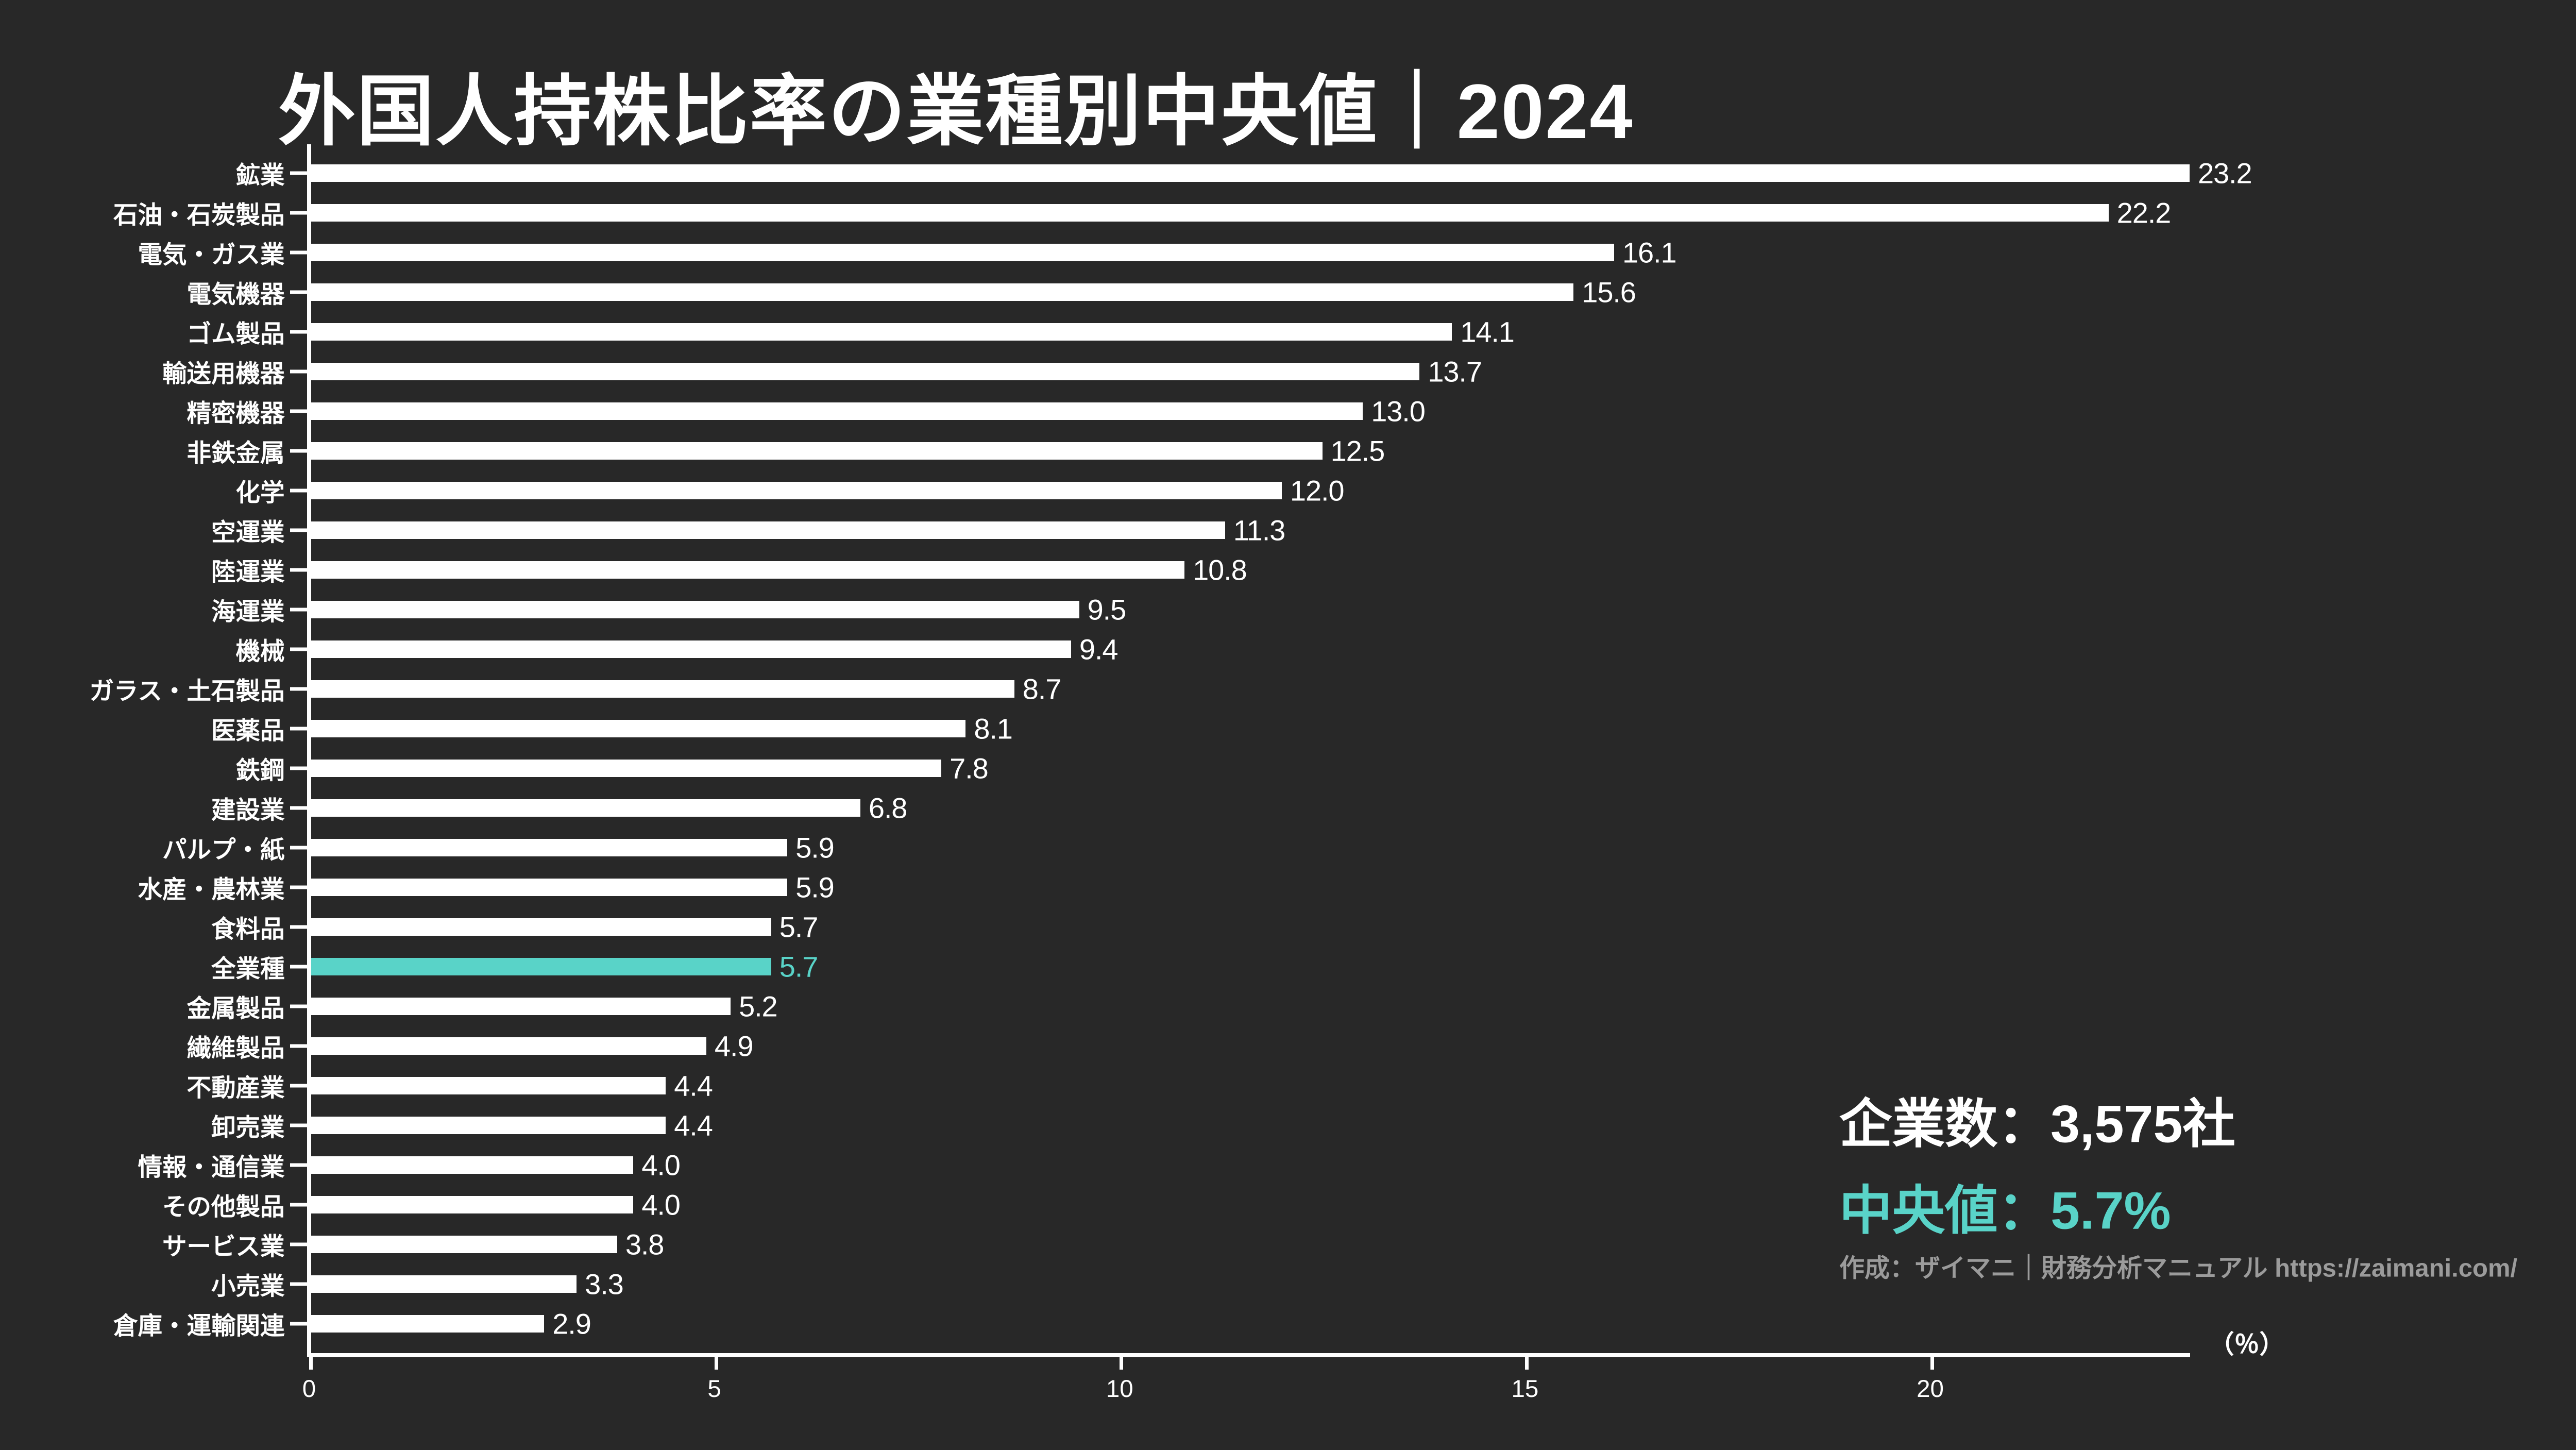  Describe the element at coordinates (1042, 688) in the screenshot. I see `bar-value-label: 8.7` at that location.